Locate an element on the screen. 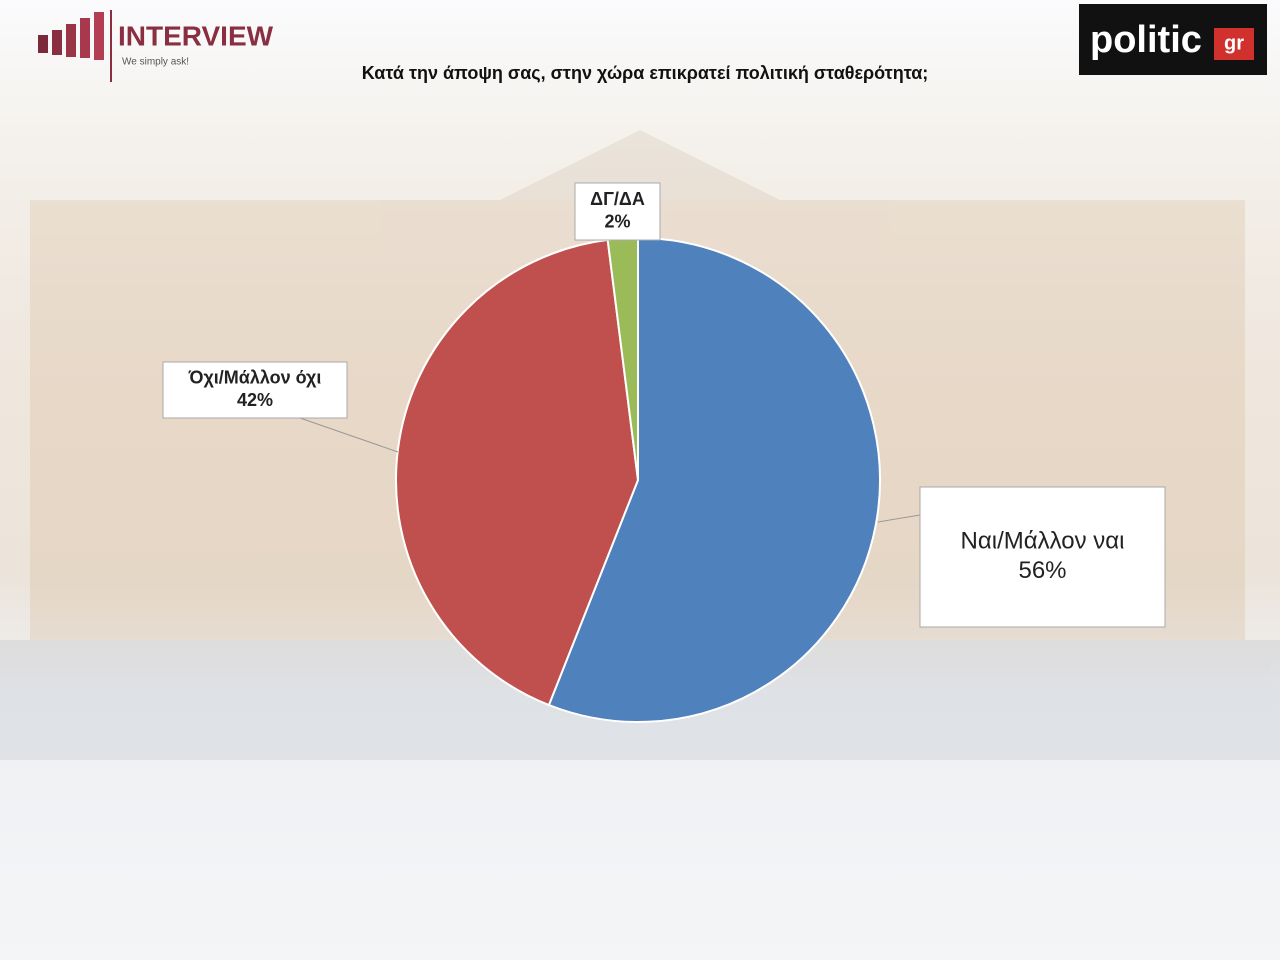 The height and width of the screenshot is (960, 1280). value-label: 56% is located at coordinates (1042, 570).